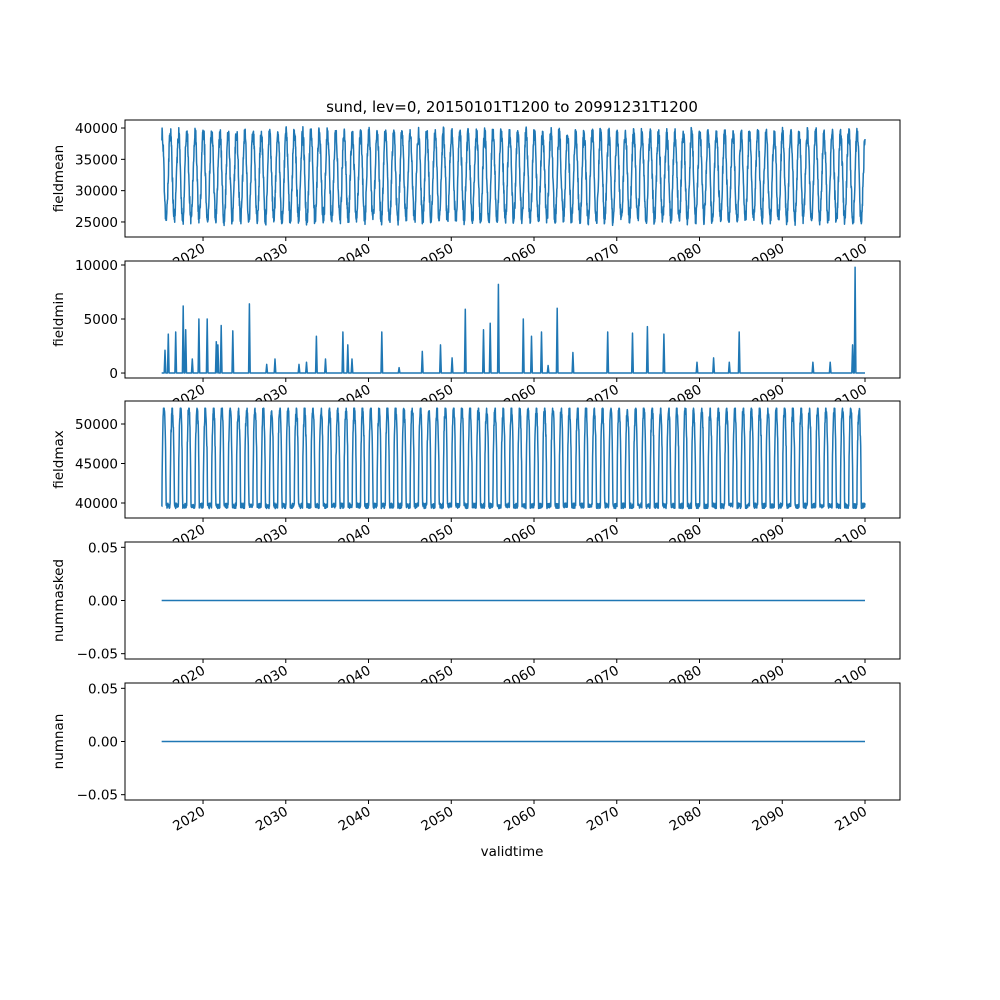 This screenshot has height=1000, width=1000. What do you see at coordinates (96, 223) in the screenshot?
I see `y-tick-label: 25000` at bounding box center [96, 223].